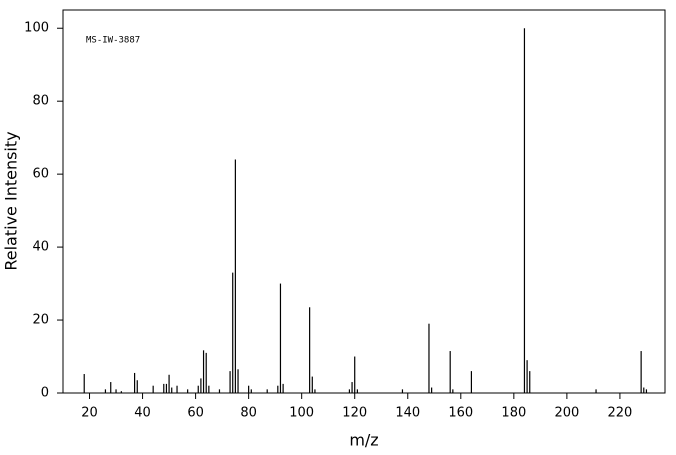 The width and height of the screenshot is (676, 455). Describe the element at coordinates (40, 320) in the screenshot. I see `y-tick-label: 20` at that location.